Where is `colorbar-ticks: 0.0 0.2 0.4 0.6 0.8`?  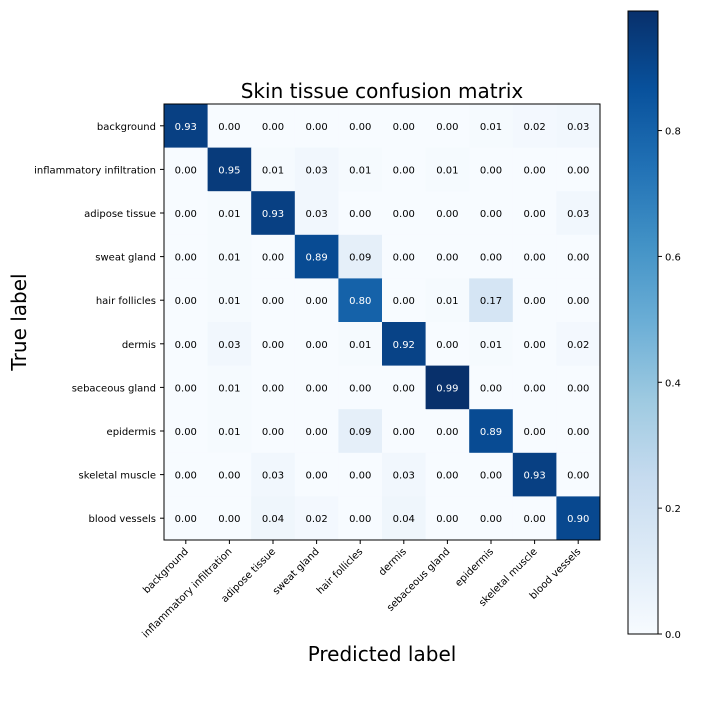
colorbar-ticks: 0.0 0.2 0.4 0.6 0.8 is located at coordinates (669, 384).